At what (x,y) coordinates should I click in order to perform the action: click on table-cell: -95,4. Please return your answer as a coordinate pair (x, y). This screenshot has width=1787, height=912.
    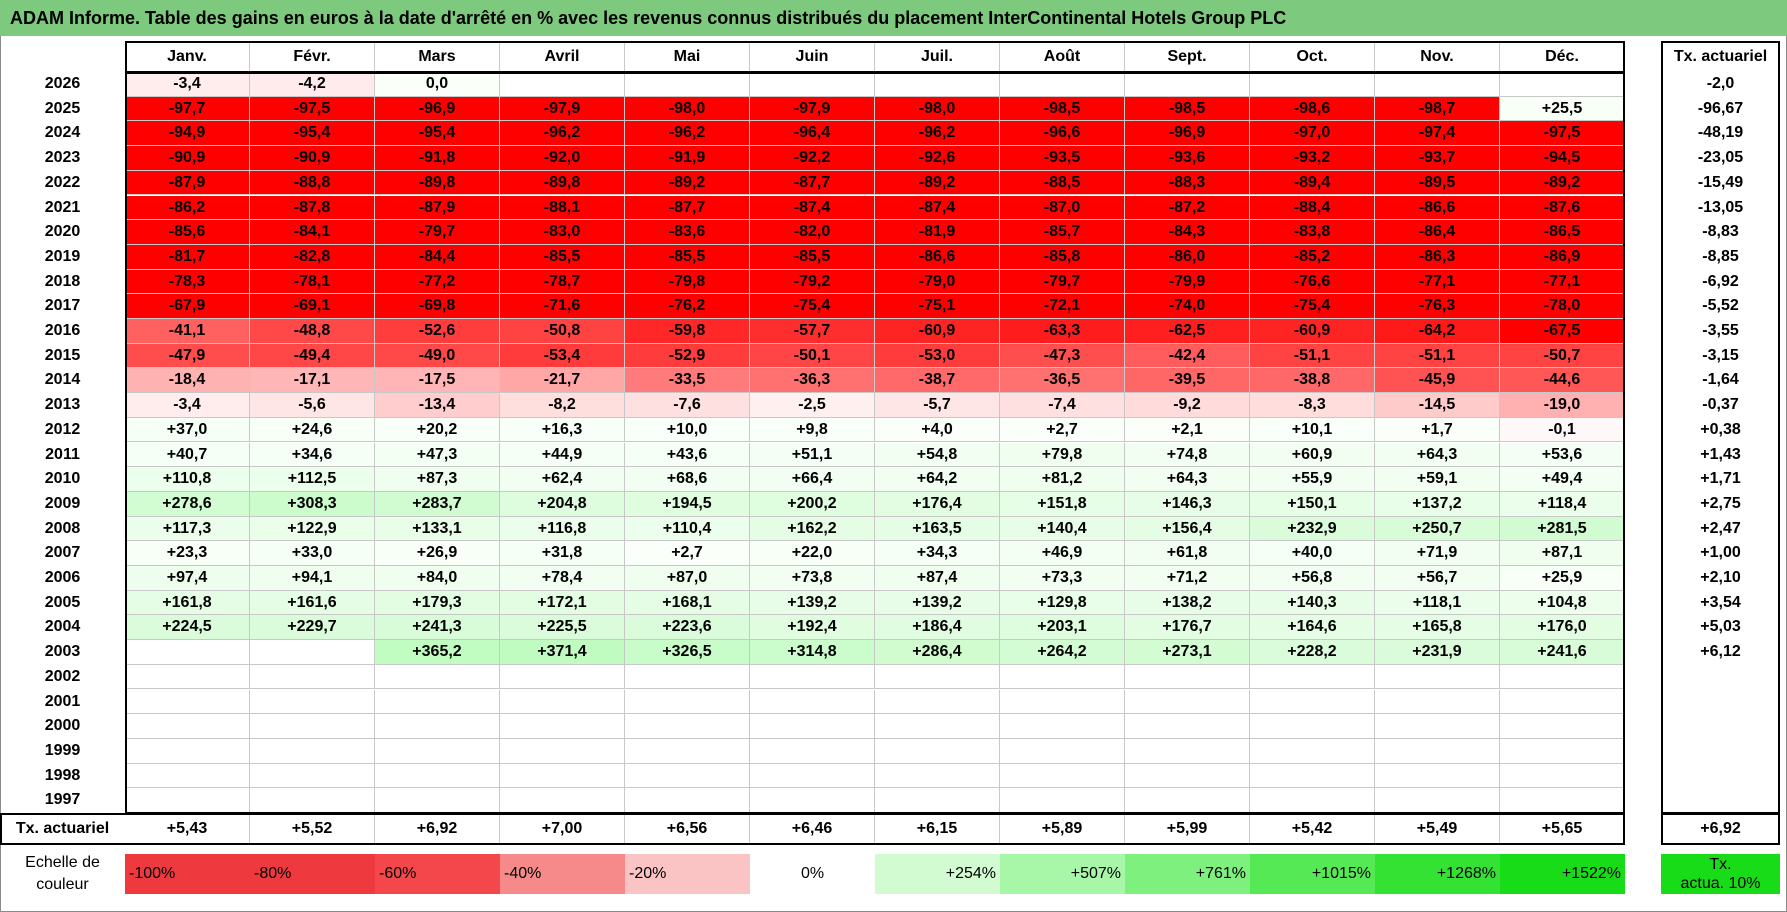
    Looking at the image, I should click on (312, 134).